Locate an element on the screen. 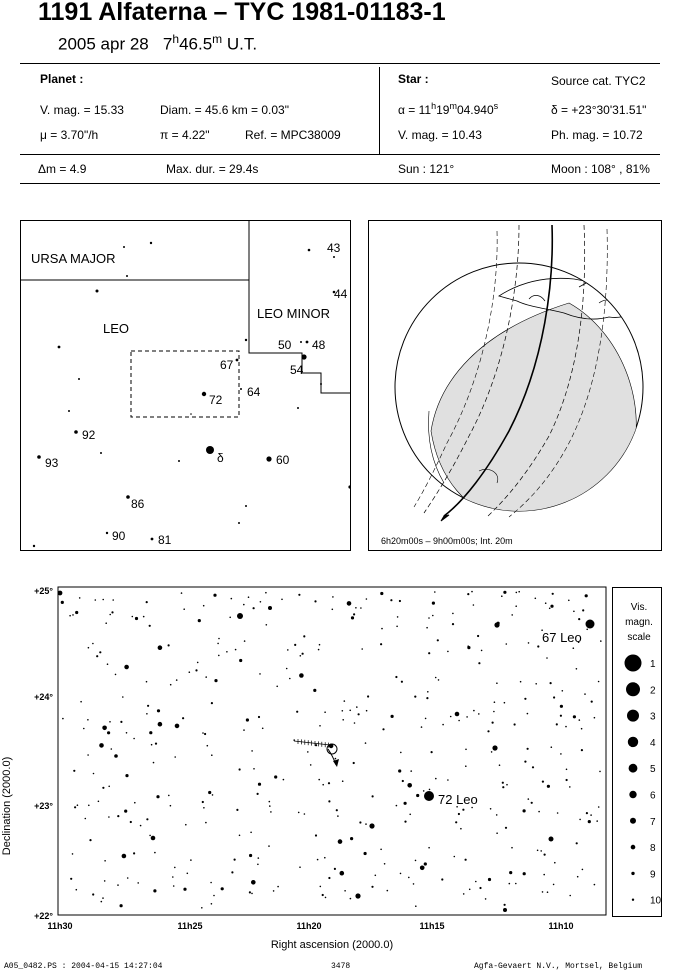 This screenshot has height=972, width=680. chart-field-box is located at coordinates (185, 384).